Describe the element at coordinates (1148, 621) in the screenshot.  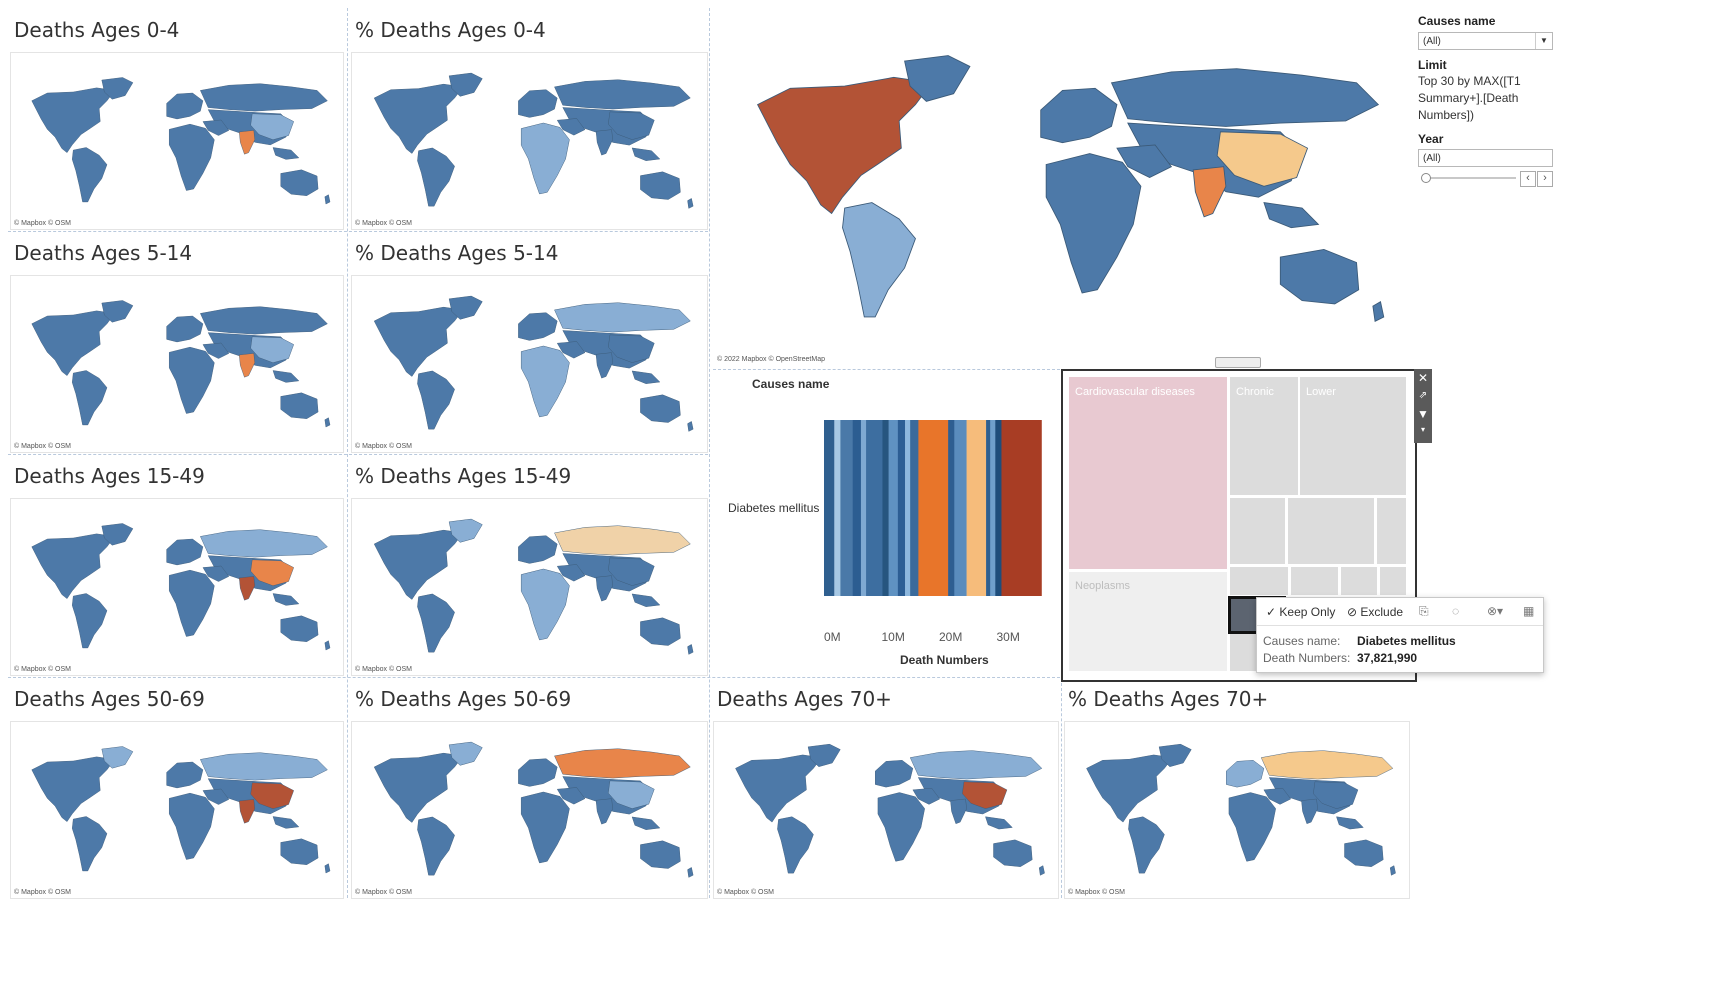
I see `treemap-cell-neoplasms: Neoplasms` at that location.